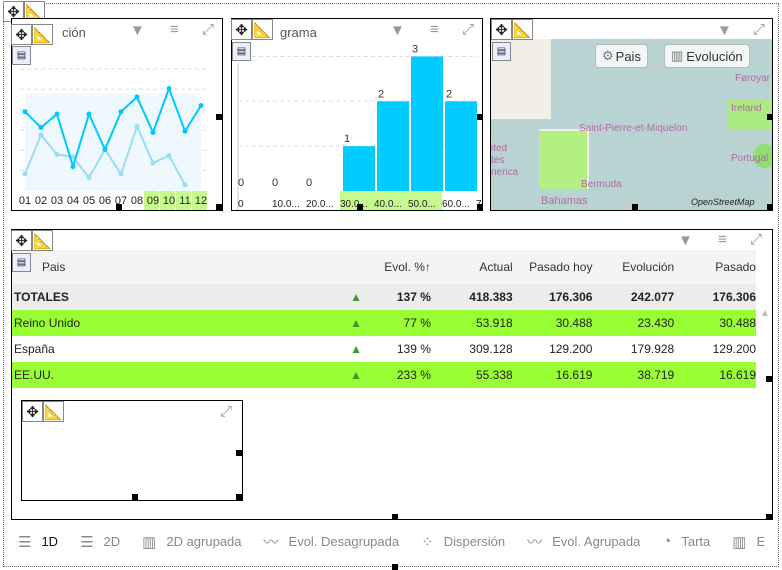 The width and height of the screenshot is (782, 570). I want to click on map-attribution: OpenStreetMap, so click(723, 202).